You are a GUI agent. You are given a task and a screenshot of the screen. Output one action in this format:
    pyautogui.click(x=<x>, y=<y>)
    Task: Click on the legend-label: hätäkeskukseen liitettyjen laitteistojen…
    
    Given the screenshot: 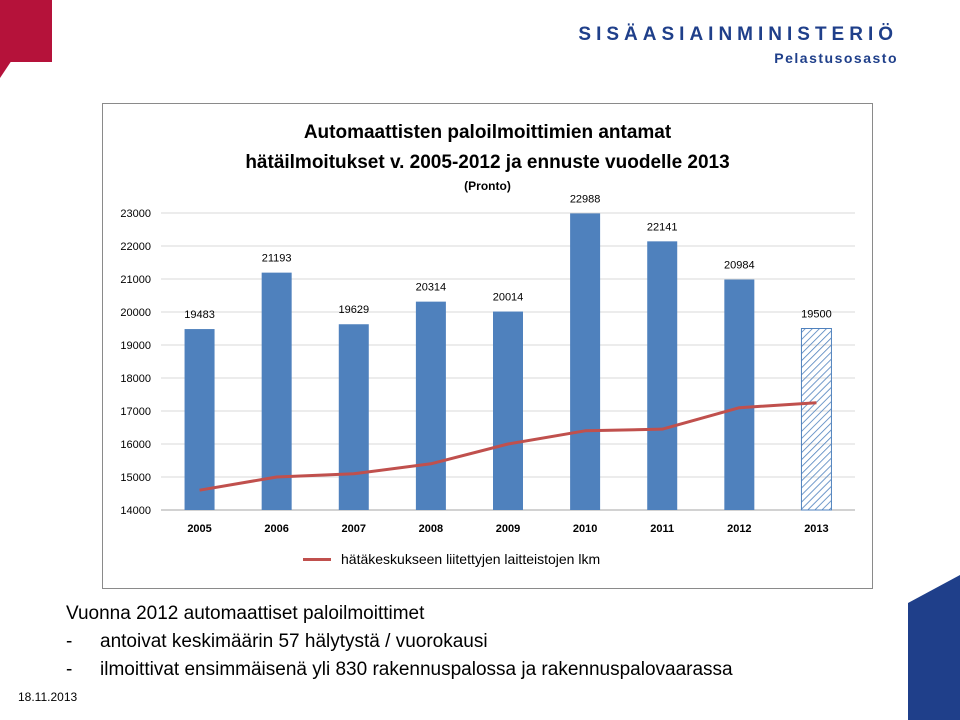 What is the action you would take?
    pyautogui.click(x=471, y=559)
    